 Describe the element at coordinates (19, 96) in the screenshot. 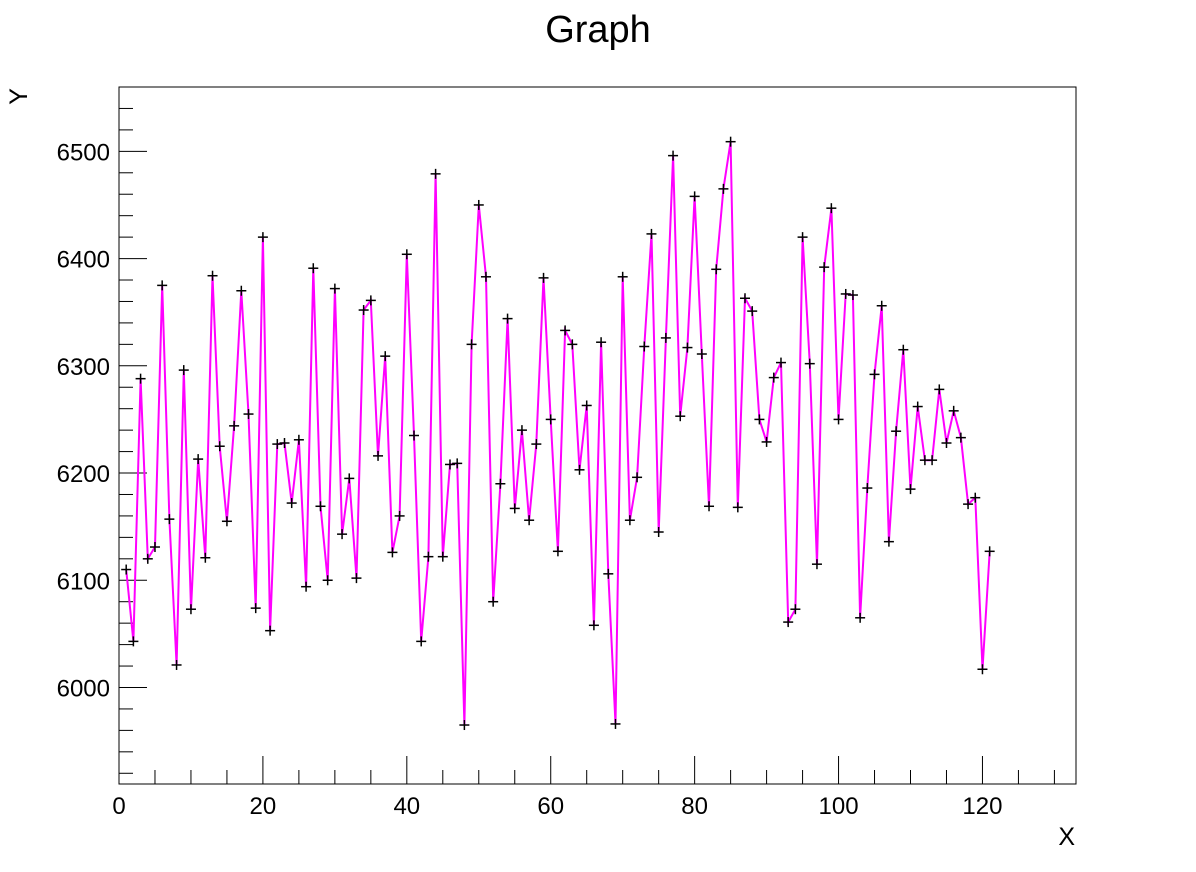

I see `y-axis-label: Y` at that location.